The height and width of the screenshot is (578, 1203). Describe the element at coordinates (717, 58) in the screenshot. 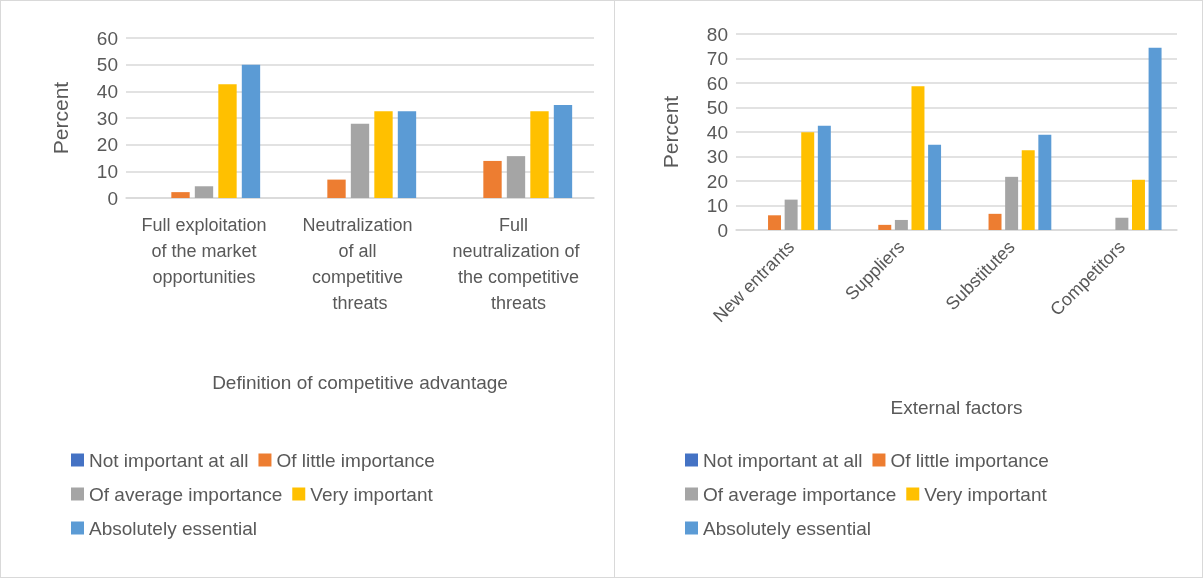

I see `y-tick-label: 70` at that location.